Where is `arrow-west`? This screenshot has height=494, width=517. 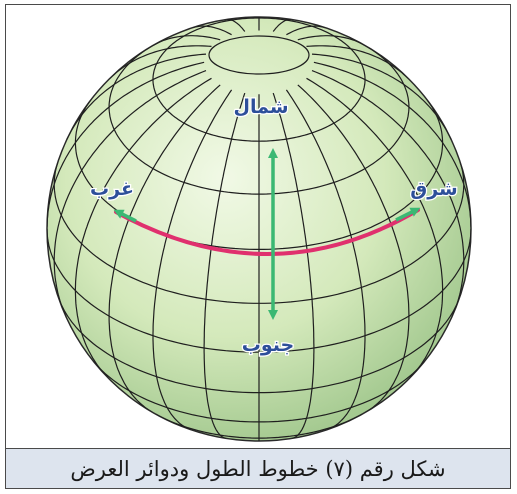 arrow-west is located at coordinates (125, 216).